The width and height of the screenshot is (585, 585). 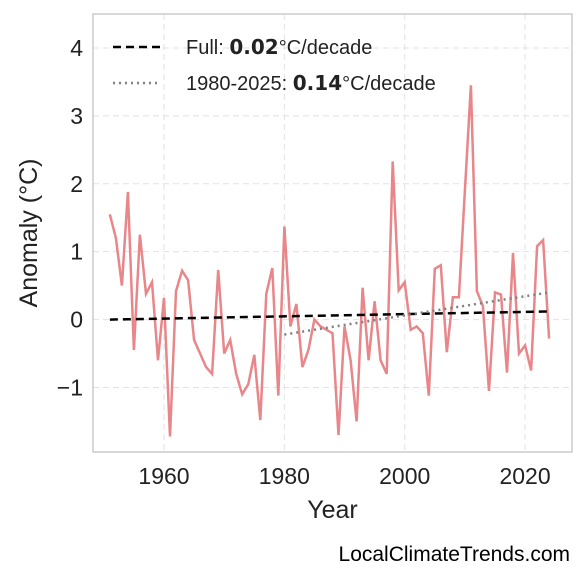 What do you see at coordinates (253, 47) in the screenshot?
I see `legend-slope: 0.02` at bounding box center [253, 47].